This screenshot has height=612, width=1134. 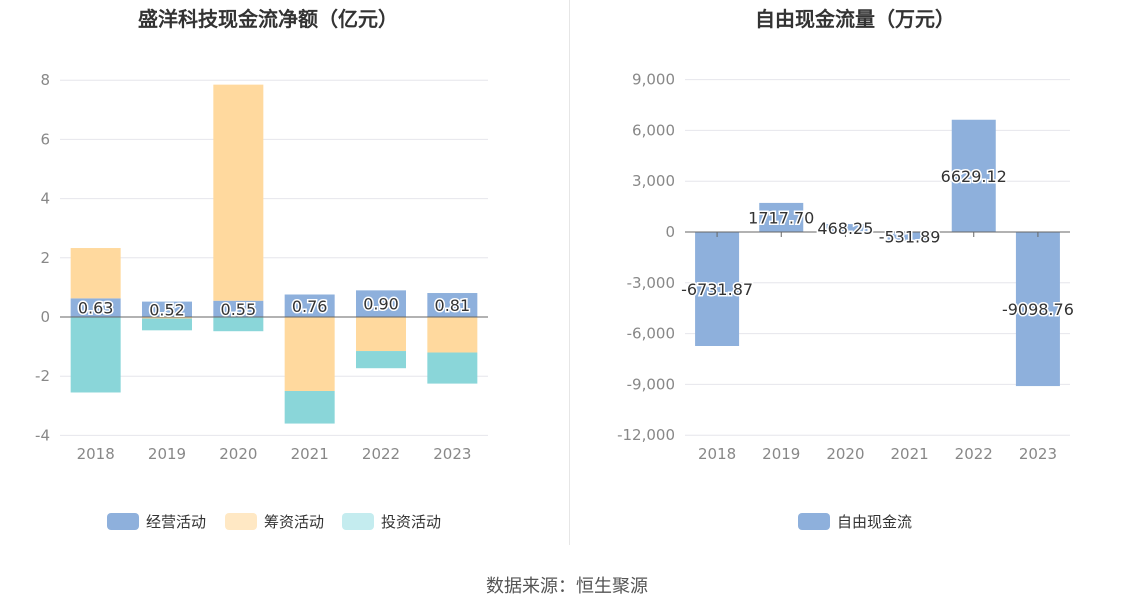 I want to click on legend-item: 筹资活动, so click(x=274, y=522).